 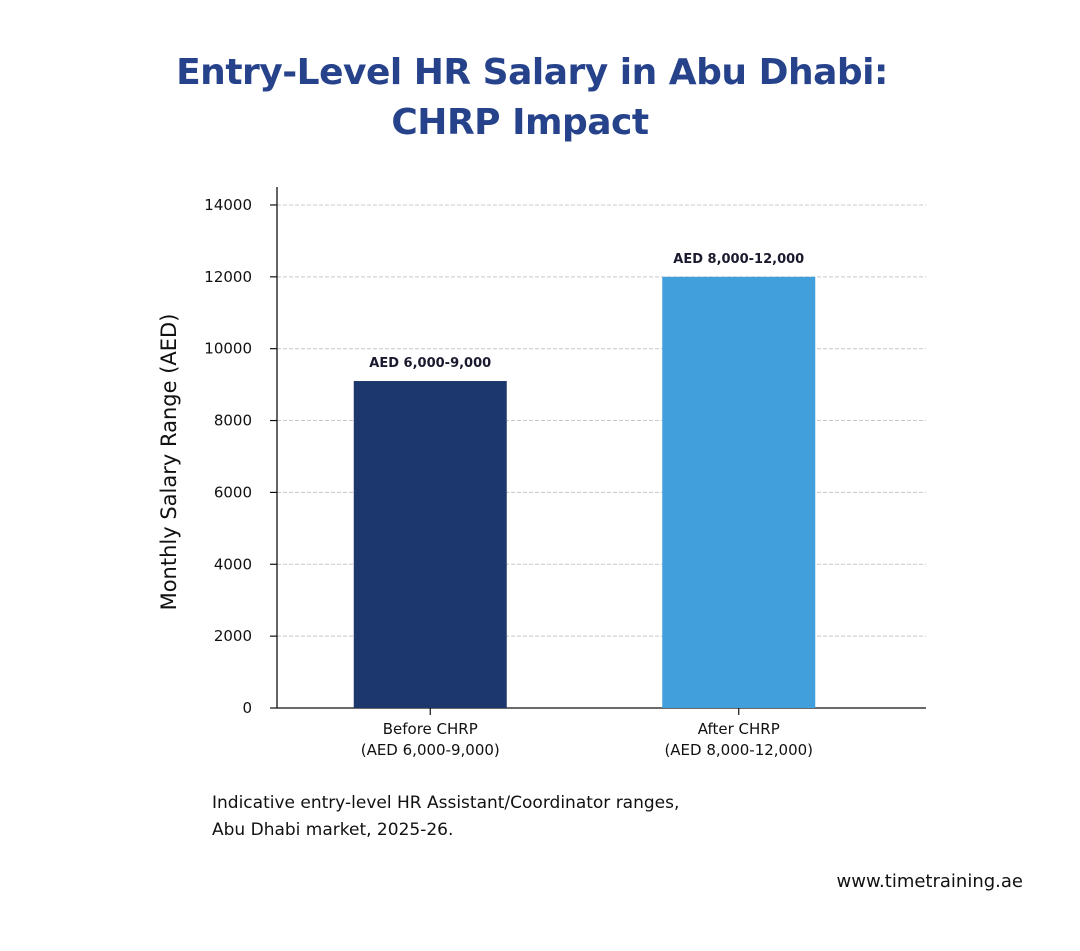 What do you see at coordinates (228, 205) in the screenshot?
I see `y-tick-label: 14000` at bounding box center [228, 205].